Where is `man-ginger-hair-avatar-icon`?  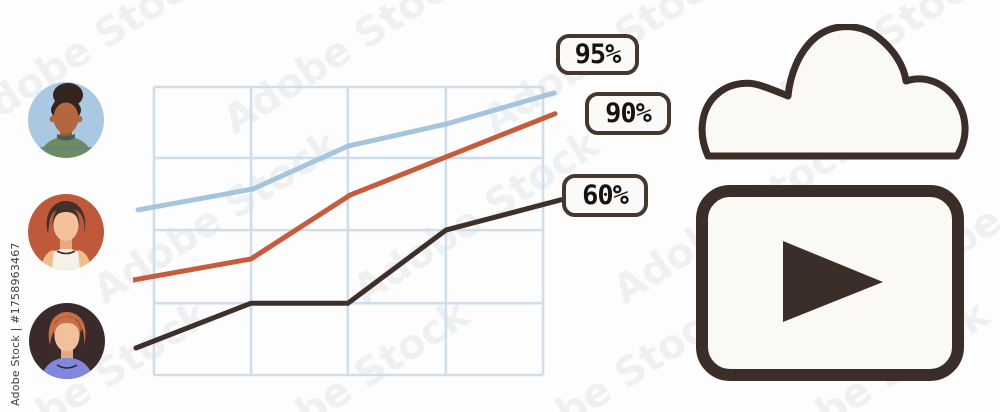 man-ginger-hair-avatar-icon is located at coordinates (67, 341).